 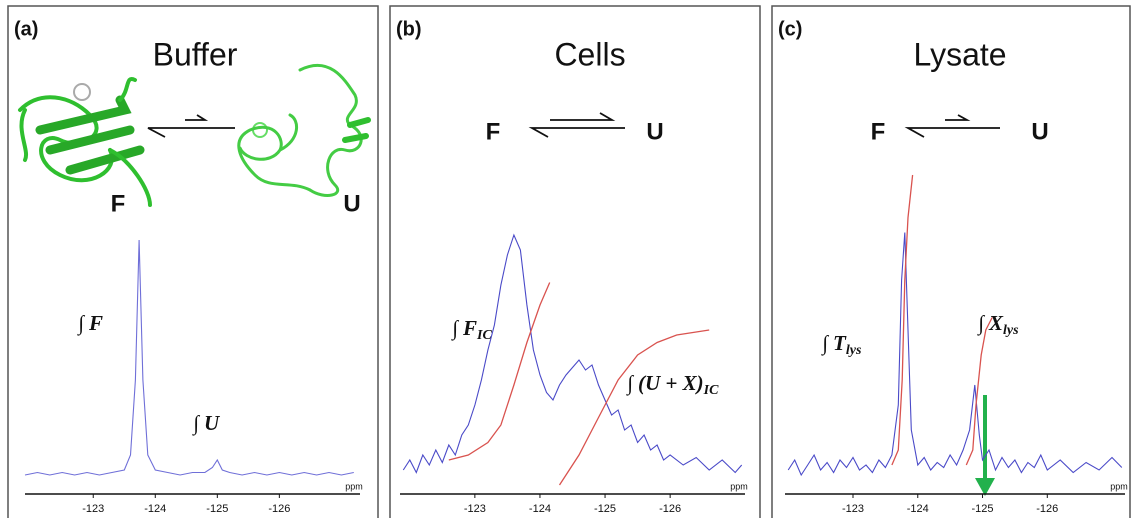 What do you see at coordinates (304, 130) in the screenshot?
I see `protein-unfolded` at bounding box center [304, 130].